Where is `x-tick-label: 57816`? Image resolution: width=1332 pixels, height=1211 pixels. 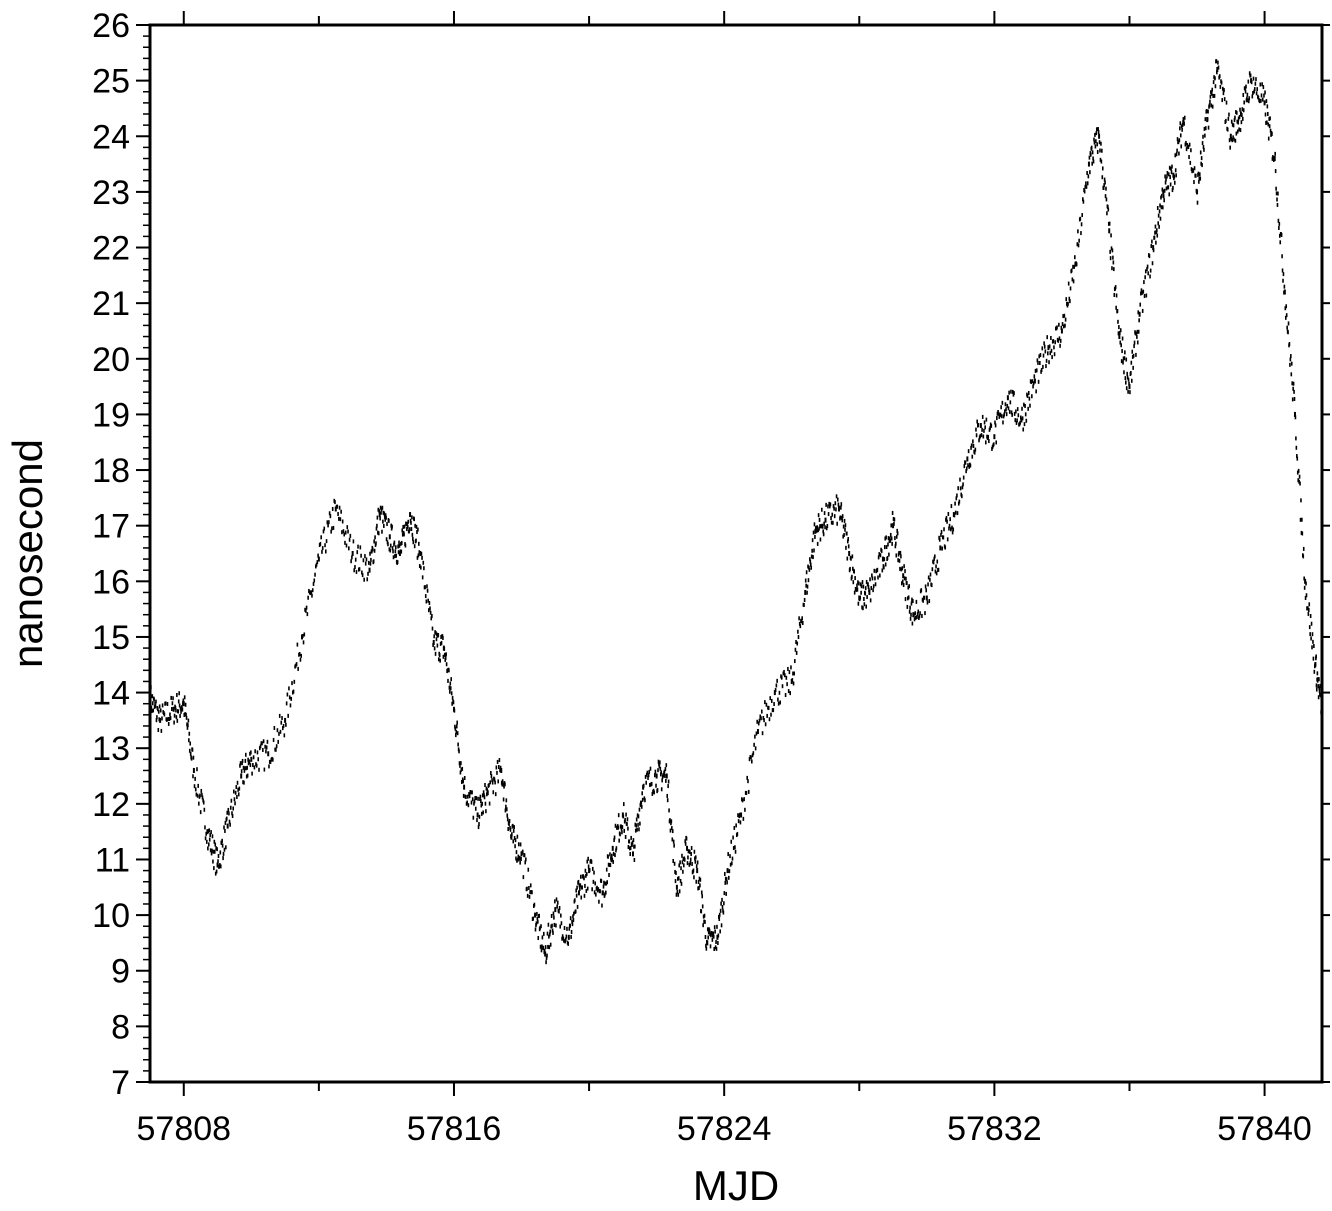
x-tick-label: 57816 is located at coordinates (454, 1129).